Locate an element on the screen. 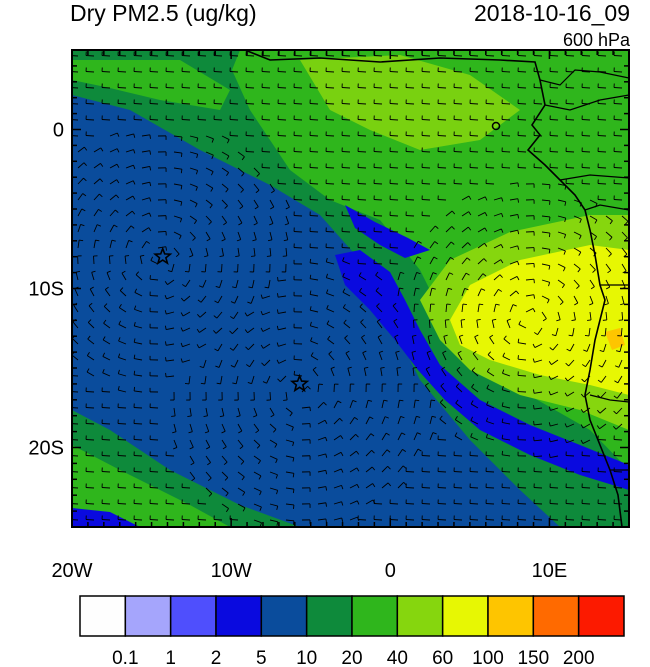  colorbar-label: 40 is located at coordinates (397, 657).